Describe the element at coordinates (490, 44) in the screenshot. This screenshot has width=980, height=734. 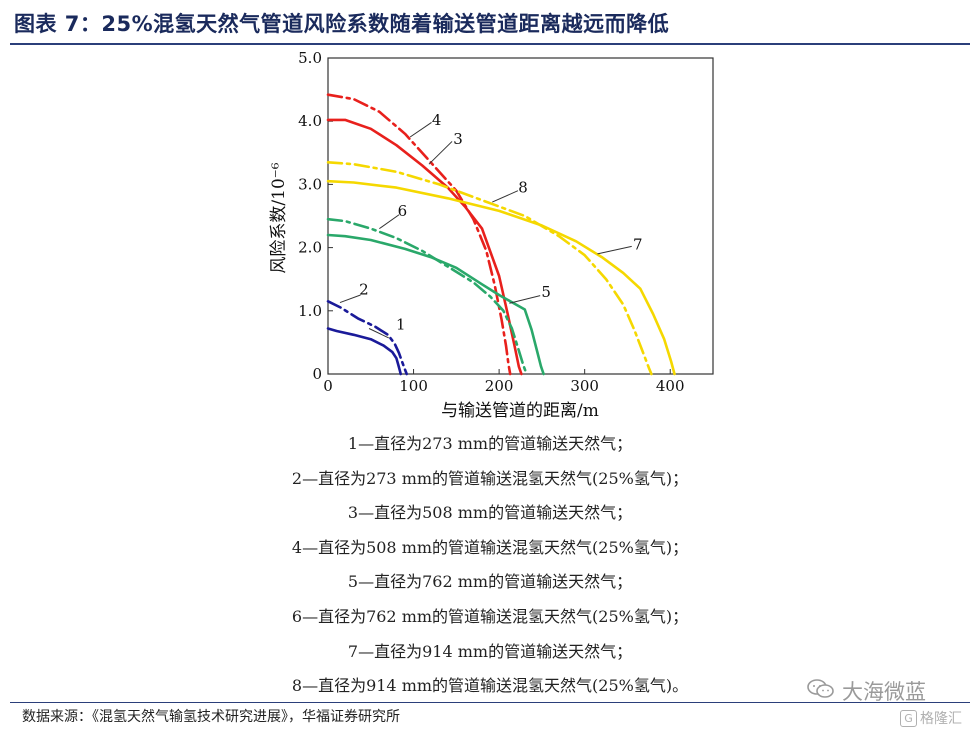
I see `title-divider` at that location.